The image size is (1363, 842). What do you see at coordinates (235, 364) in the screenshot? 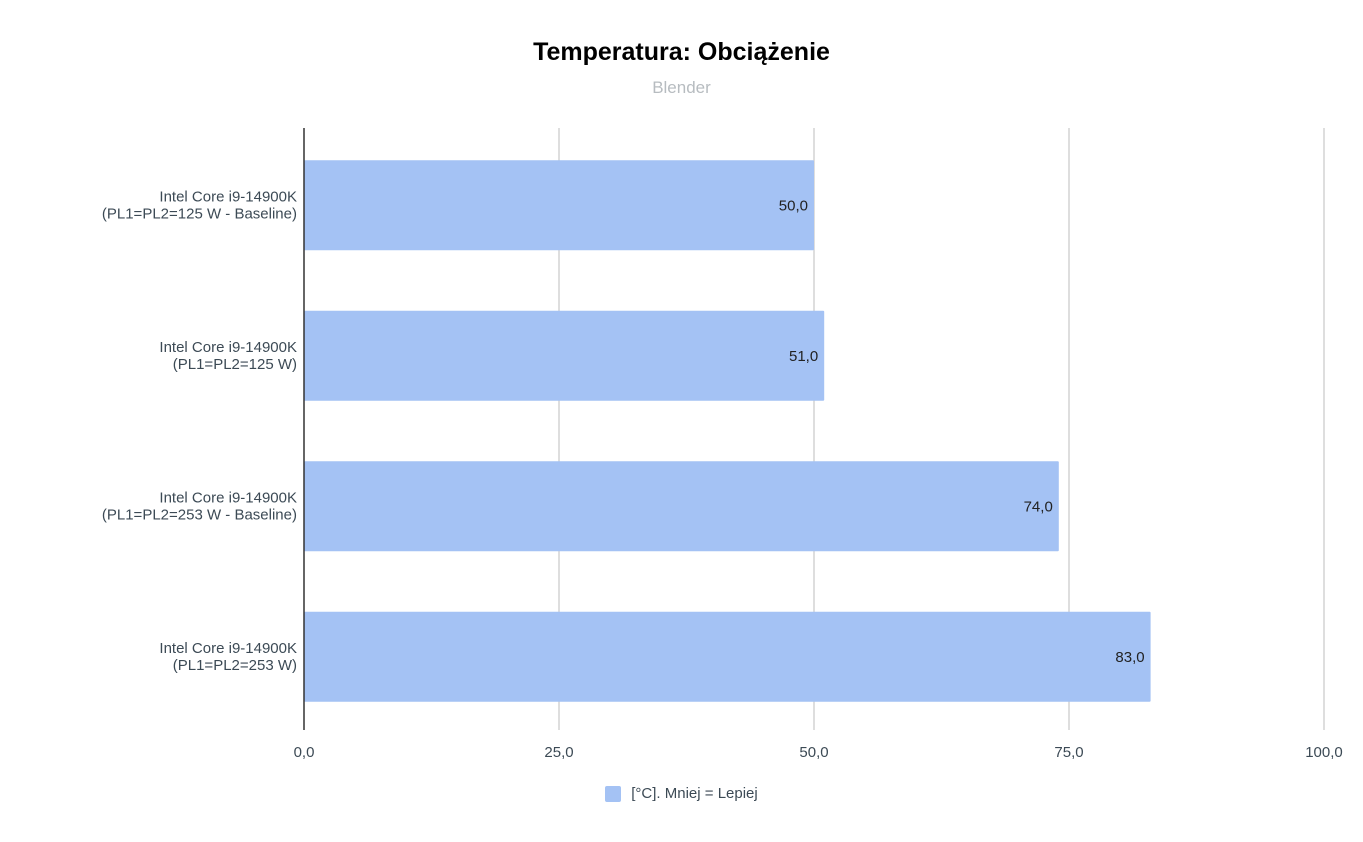
I see `category-label: (PL1=PL2=125 W)` at bounding box center [235, 364].